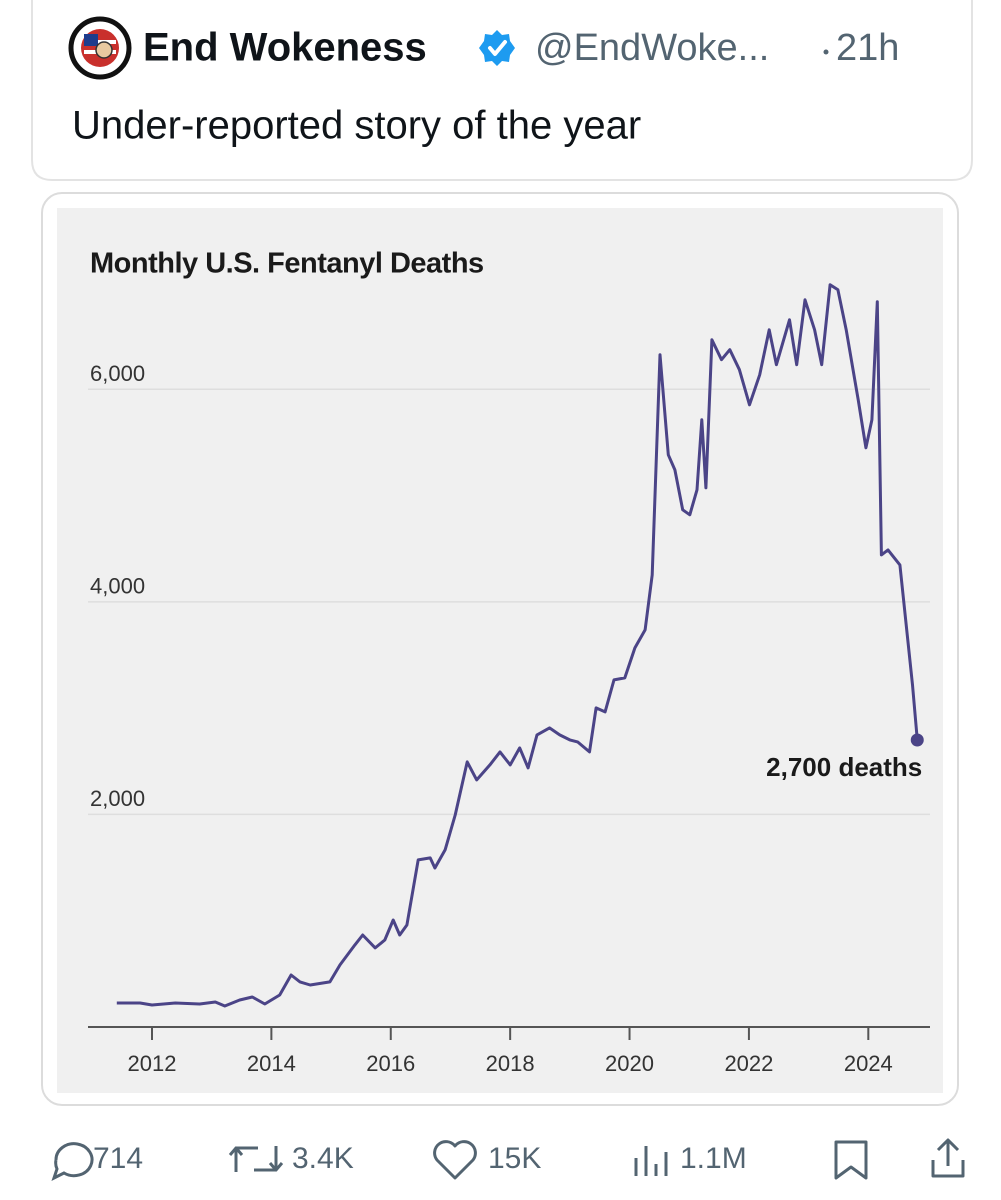 Image resolution: width=1001 pixels, height=1200 pixels. I want to click on x-tick-label: 2018, so click(510, 1063).